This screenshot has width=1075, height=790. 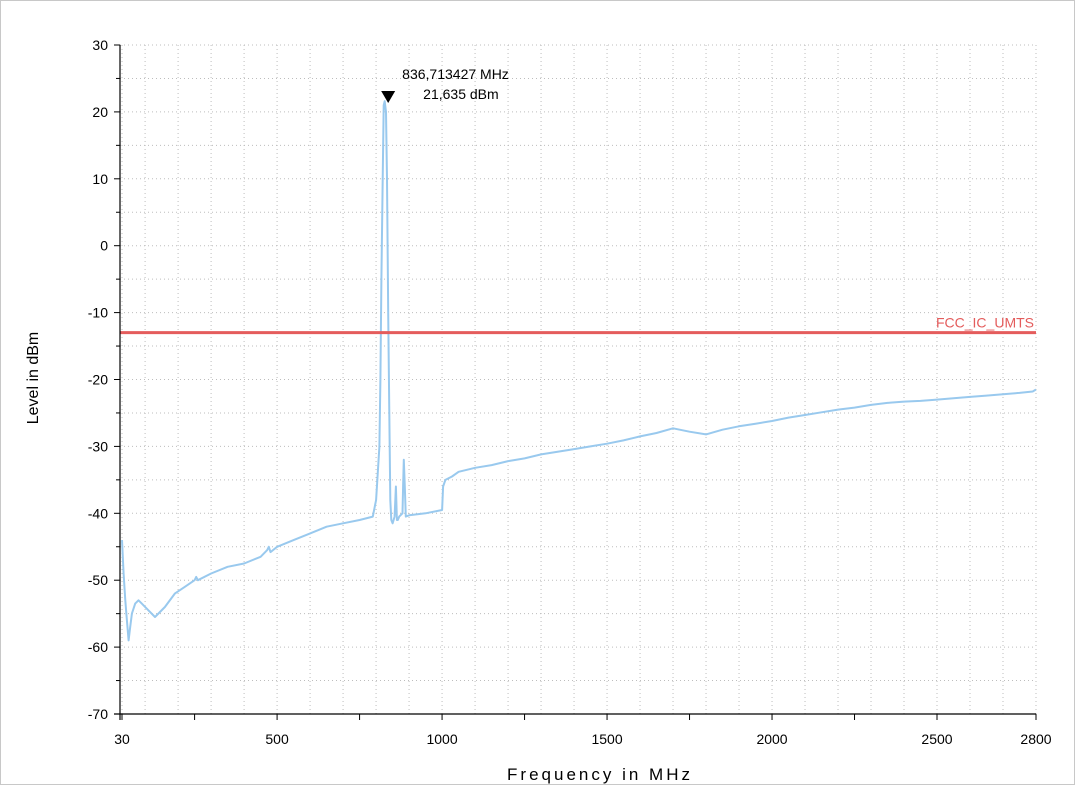 What do you see at coordinates (583, 739) in the screenshot?
I see `x-tick-labels: 30 500 1000 1500 2000 2500 2800` at bounding box center [583, 739].